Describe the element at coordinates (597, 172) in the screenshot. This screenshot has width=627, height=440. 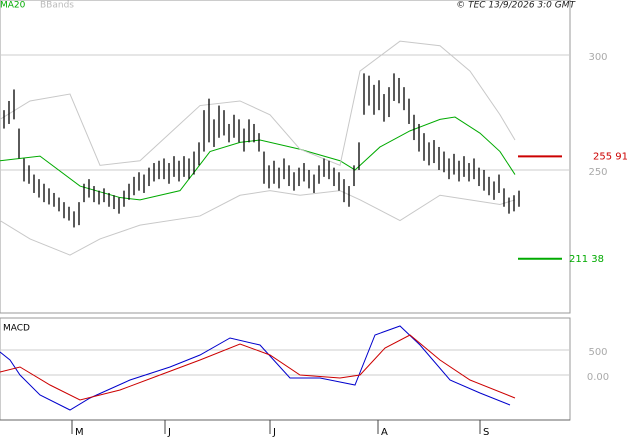
I see `y-tick-label: 250` at that location.